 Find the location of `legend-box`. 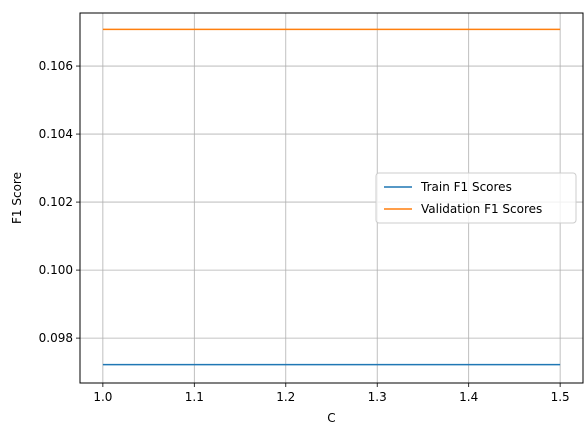

legend-box is located at coordinates (476, 198).